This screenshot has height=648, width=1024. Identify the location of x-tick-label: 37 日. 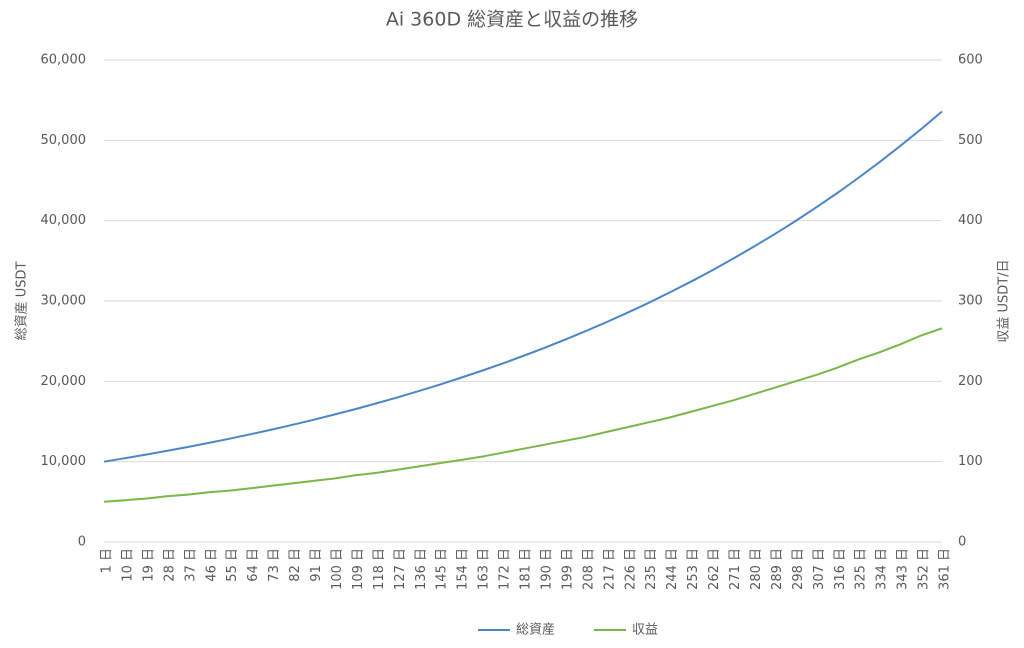
(190, 565).